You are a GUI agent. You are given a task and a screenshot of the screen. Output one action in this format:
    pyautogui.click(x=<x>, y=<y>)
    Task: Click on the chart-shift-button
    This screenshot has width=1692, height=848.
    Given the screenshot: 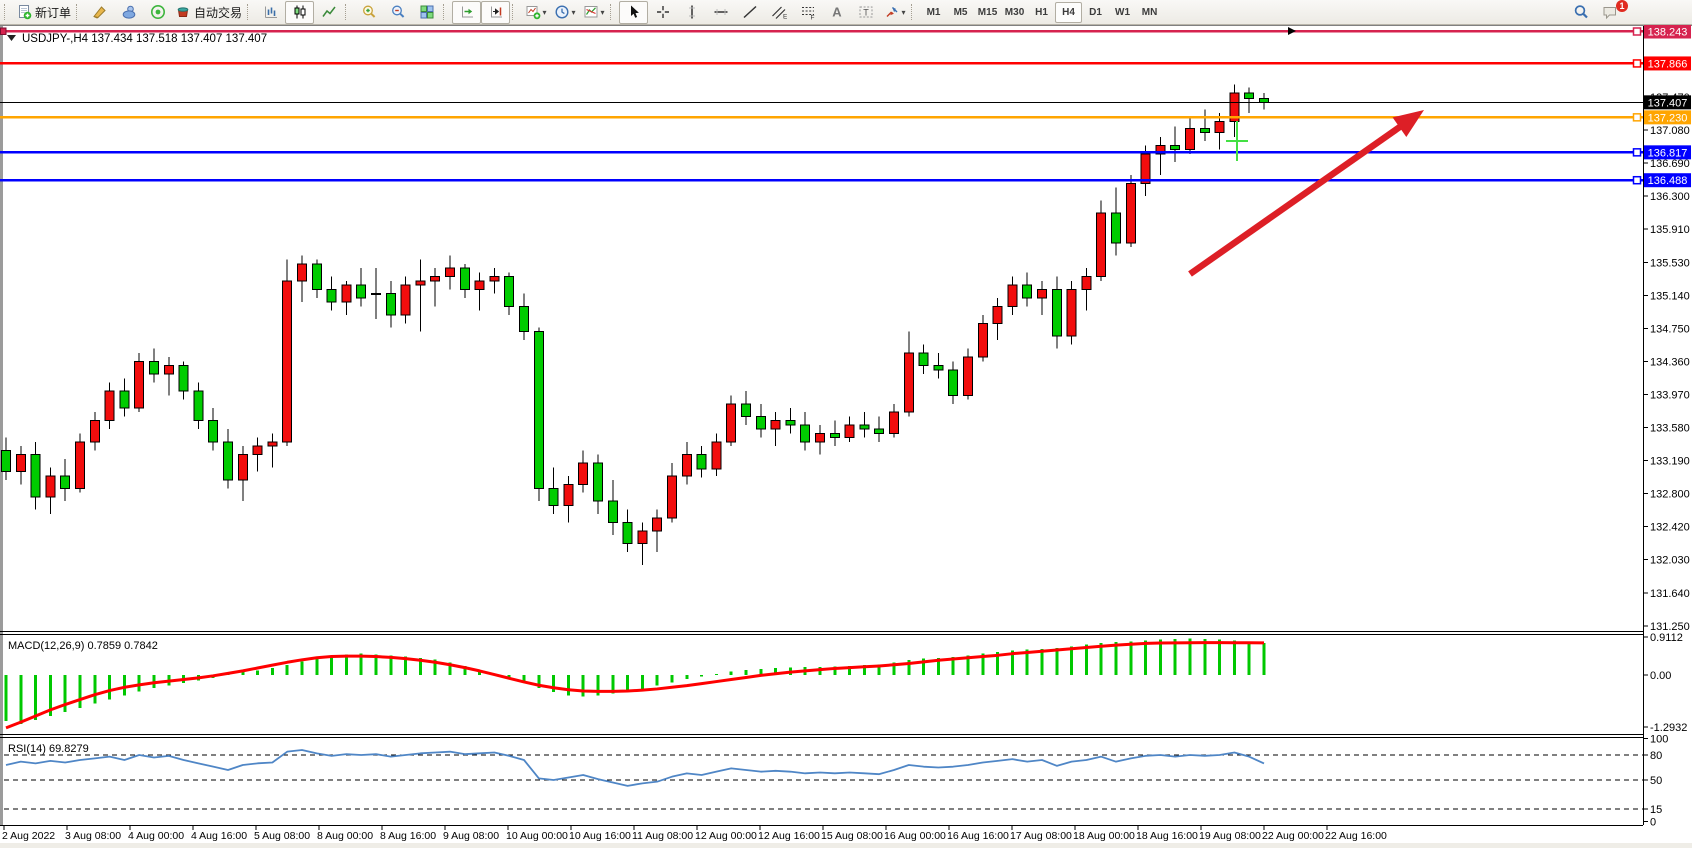 What is the action you would take?
    pyautogui.click(x=496, y=12)
    